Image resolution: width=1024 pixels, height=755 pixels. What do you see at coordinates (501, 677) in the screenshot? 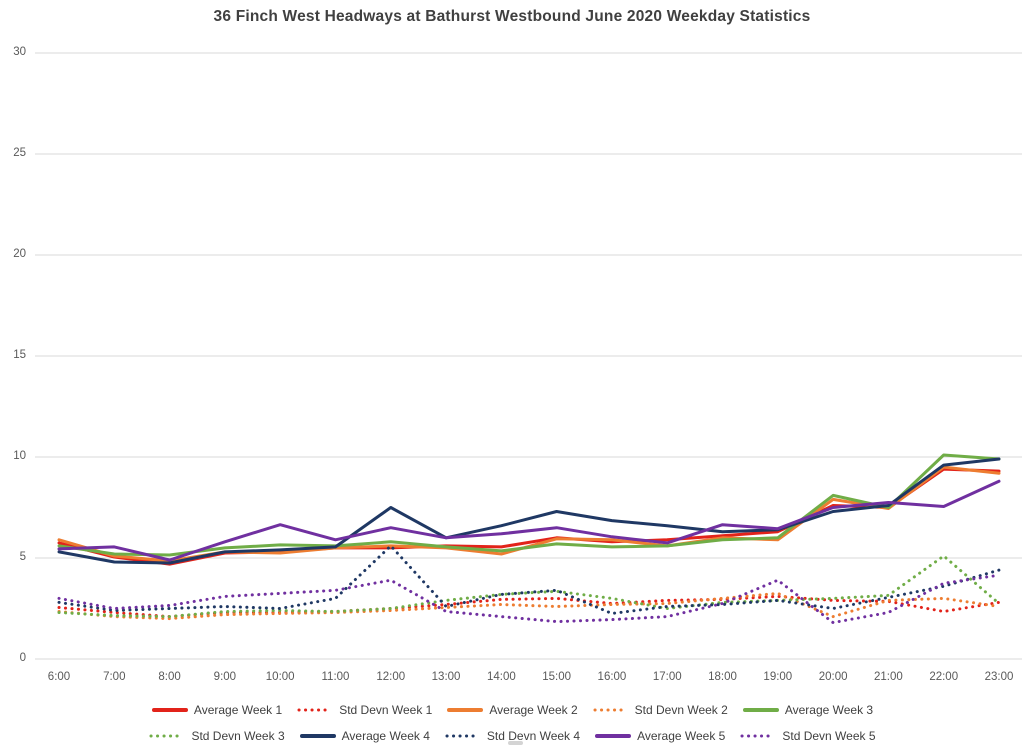
I see `x-axis-label: 14:00` at bounding box center [501, 677].